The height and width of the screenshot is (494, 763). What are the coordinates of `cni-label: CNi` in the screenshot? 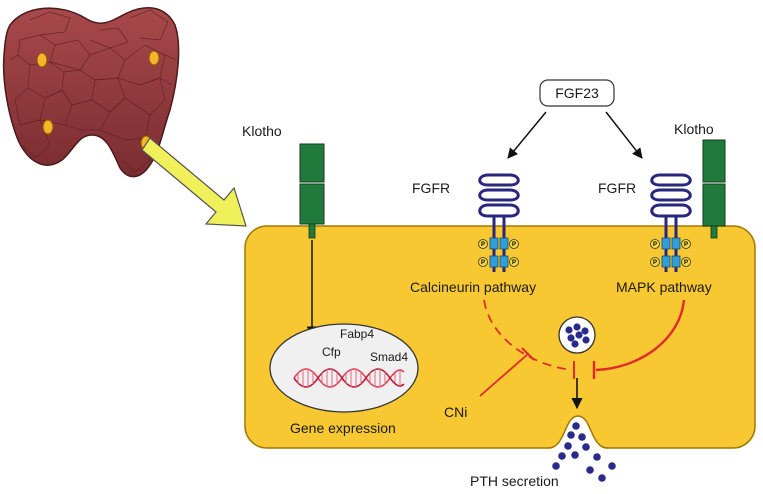 It's located at (455, 412).